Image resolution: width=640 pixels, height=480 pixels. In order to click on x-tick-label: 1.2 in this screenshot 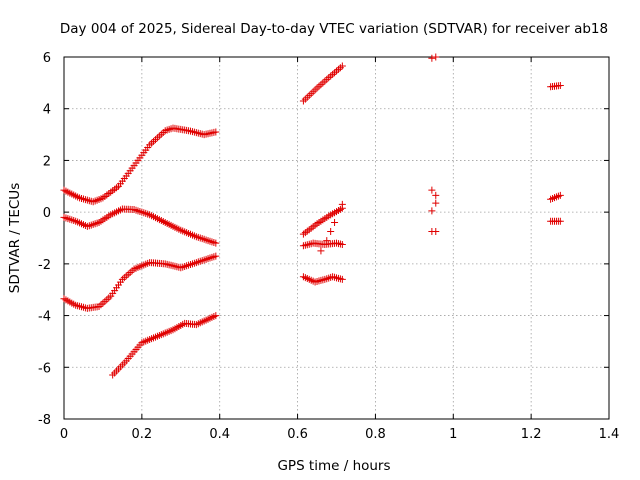, I will do `click(531, 434)`.